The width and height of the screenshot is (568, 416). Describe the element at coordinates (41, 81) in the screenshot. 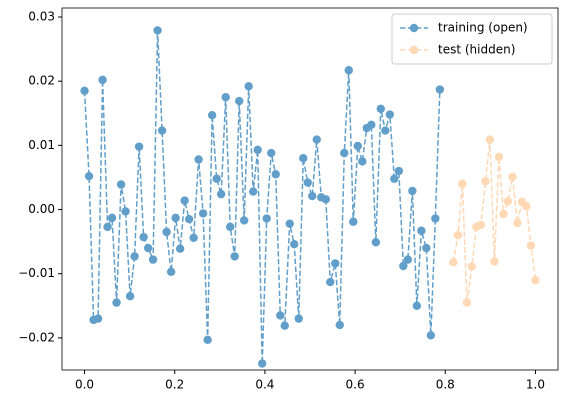

I see `y-tick-label: 0.02` at that location.